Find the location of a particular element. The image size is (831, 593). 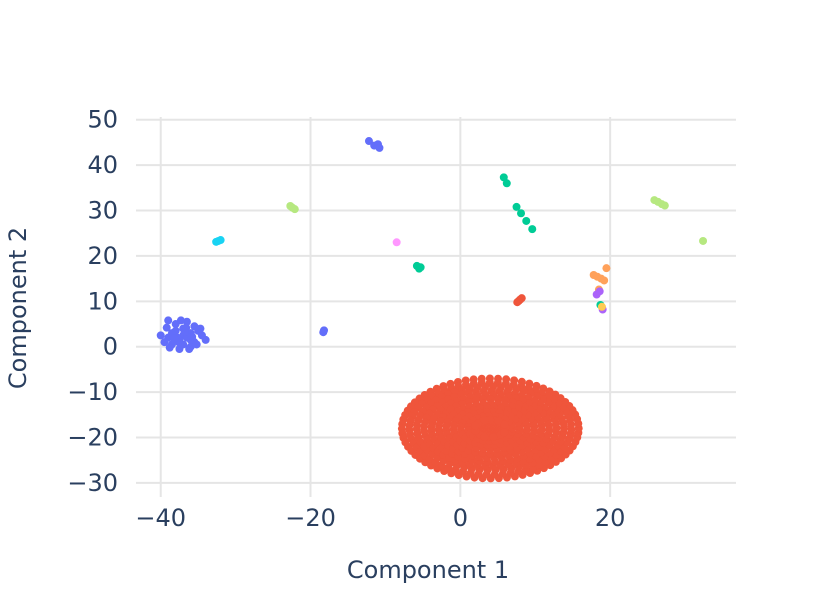

y-tick-label: 0 is located at coordinates (110, 347).